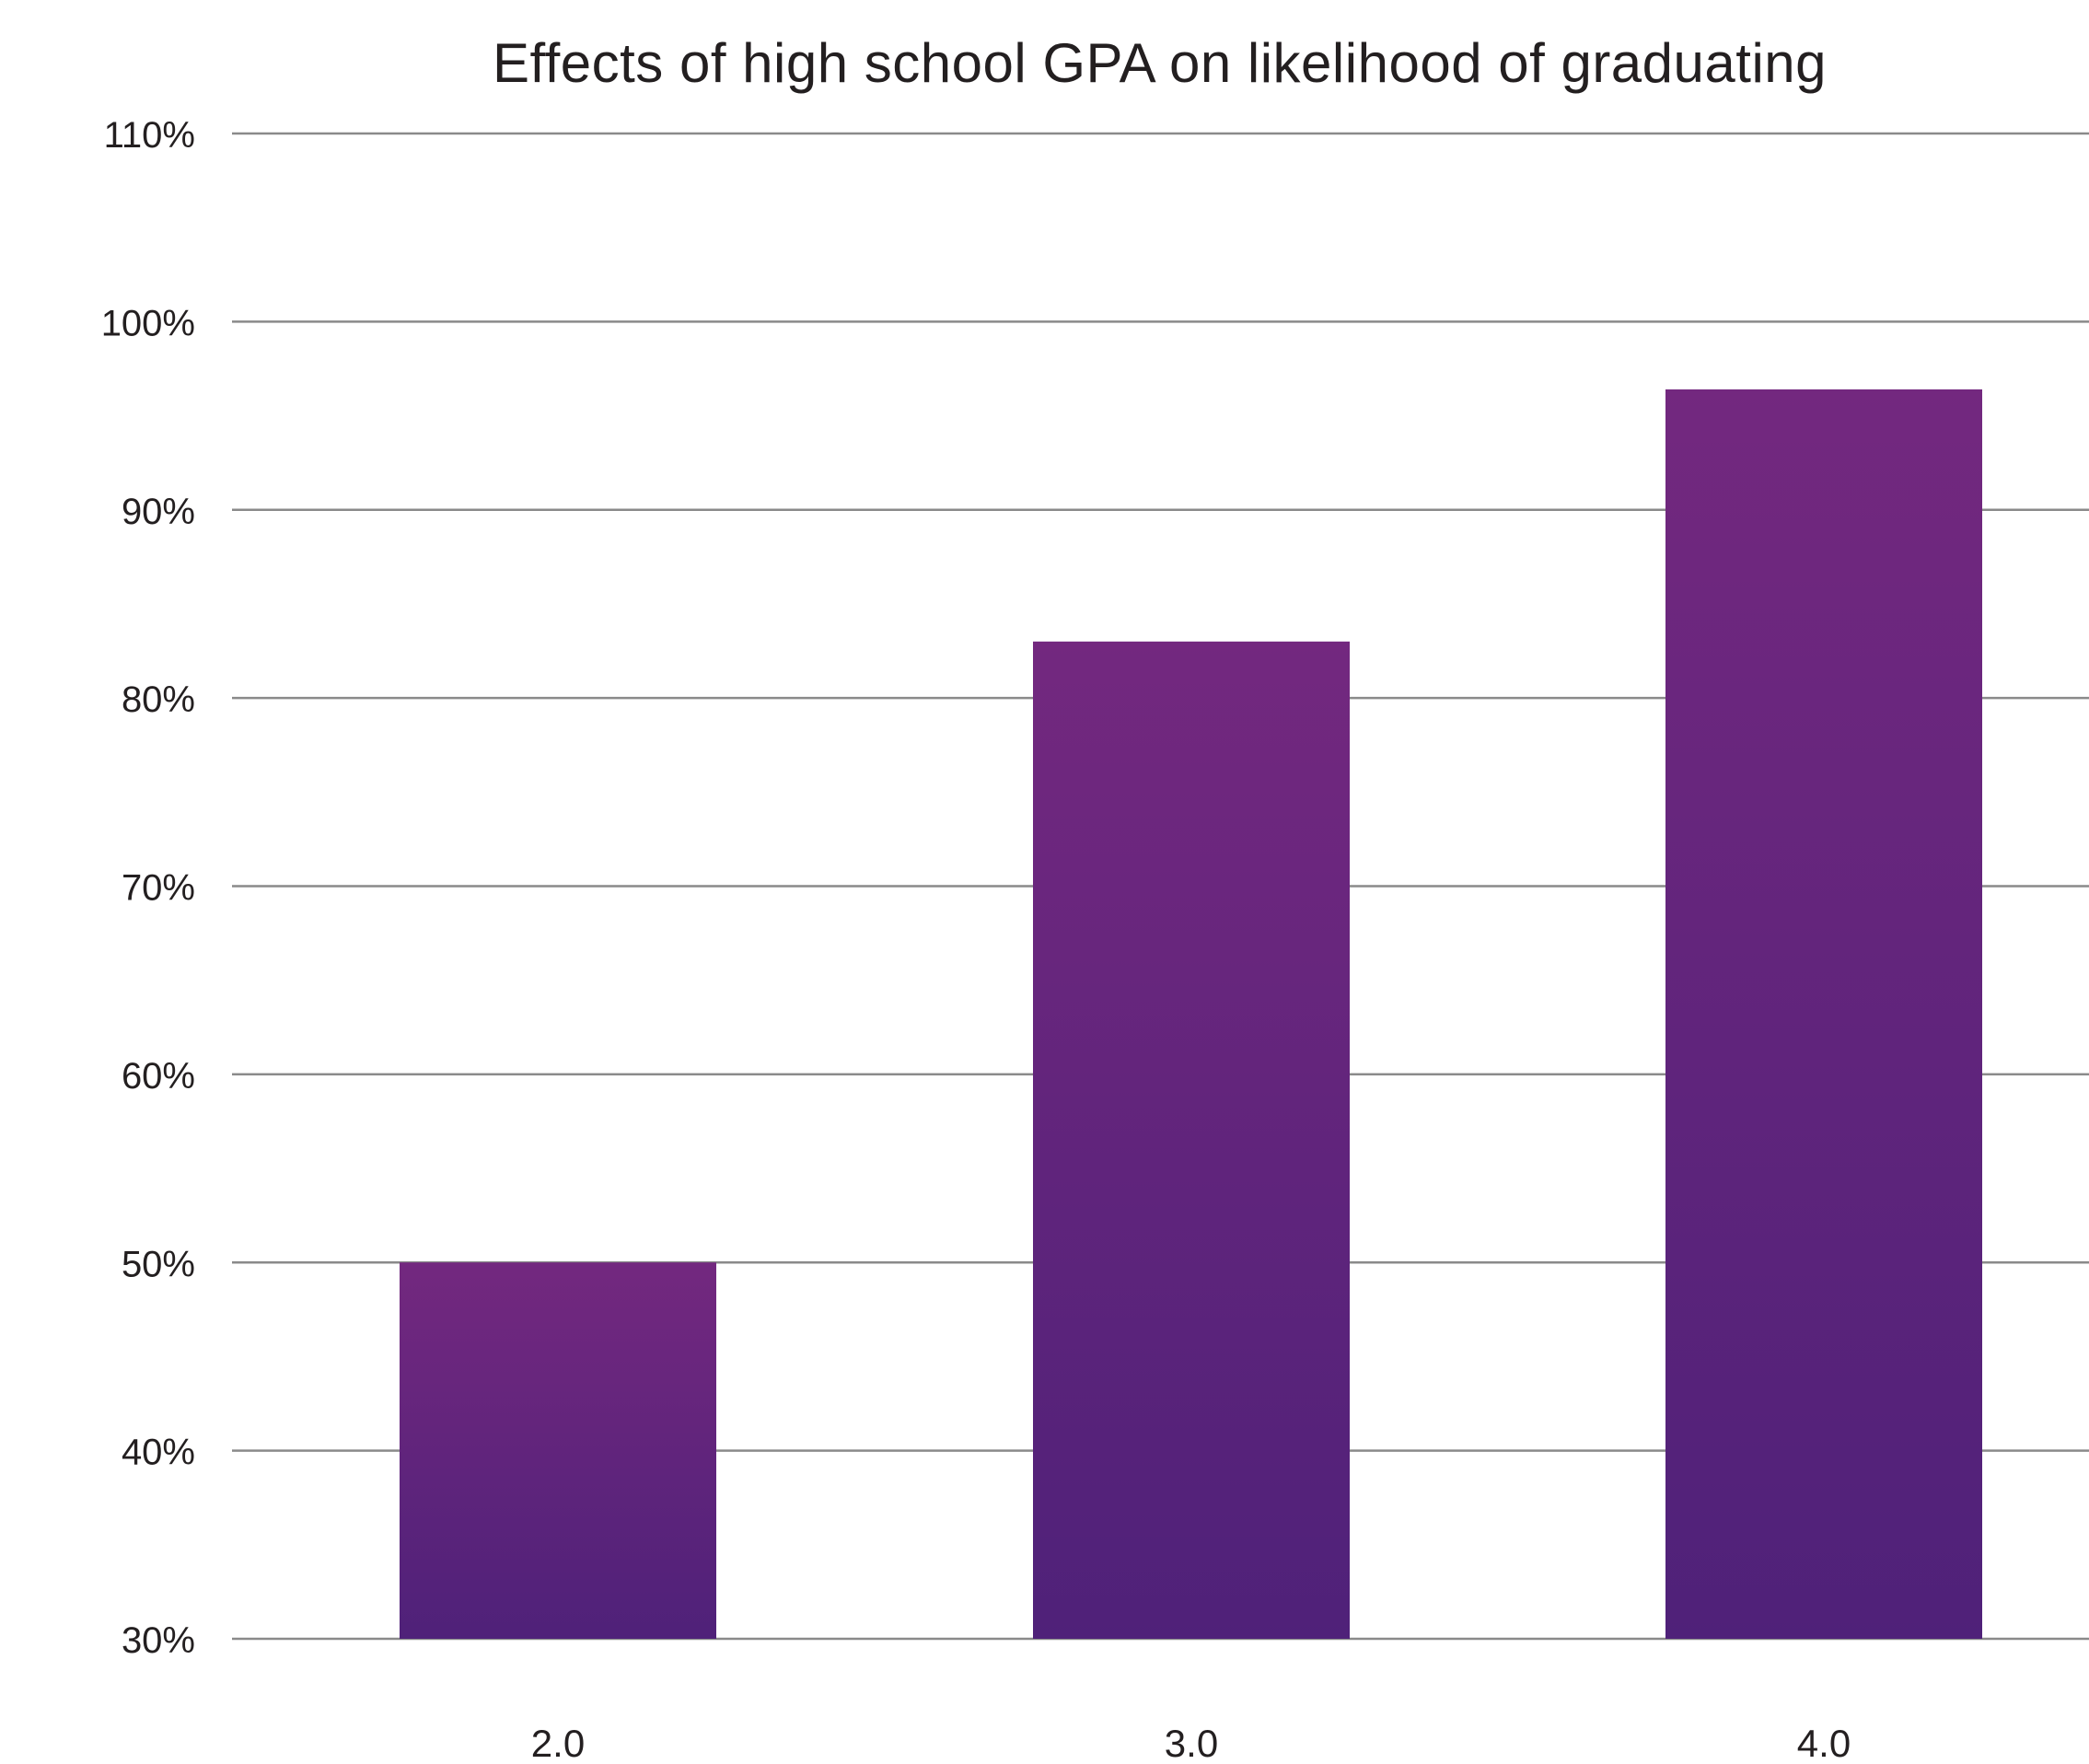 Image resolution: width=2089 pixels, height=1764 pixels. What do you see at coordinates (158, 699) in the screenshot?
I see `y-tick-label: 80%` at bounding box center [158, 699].